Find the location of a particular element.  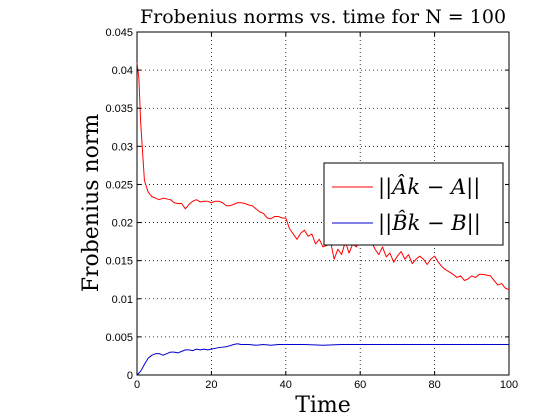

legend-box is located at coordinates (413, 204).